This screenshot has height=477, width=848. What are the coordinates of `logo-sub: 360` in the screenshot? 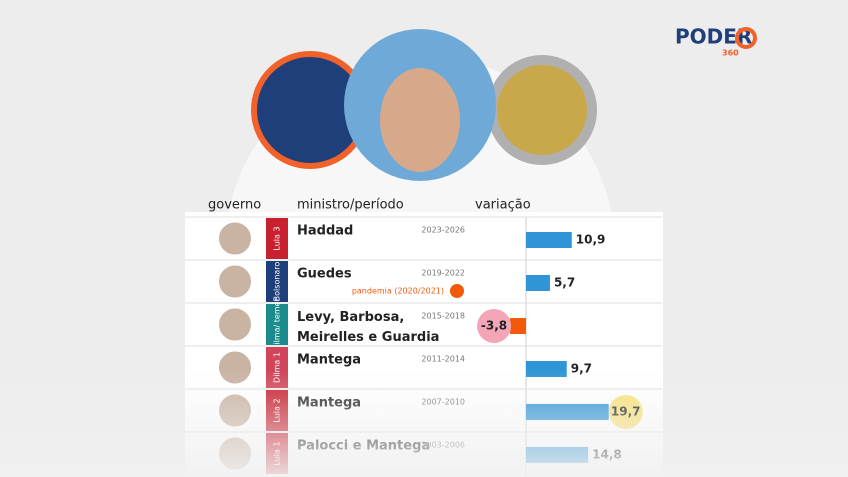 It's located at (730, 53).